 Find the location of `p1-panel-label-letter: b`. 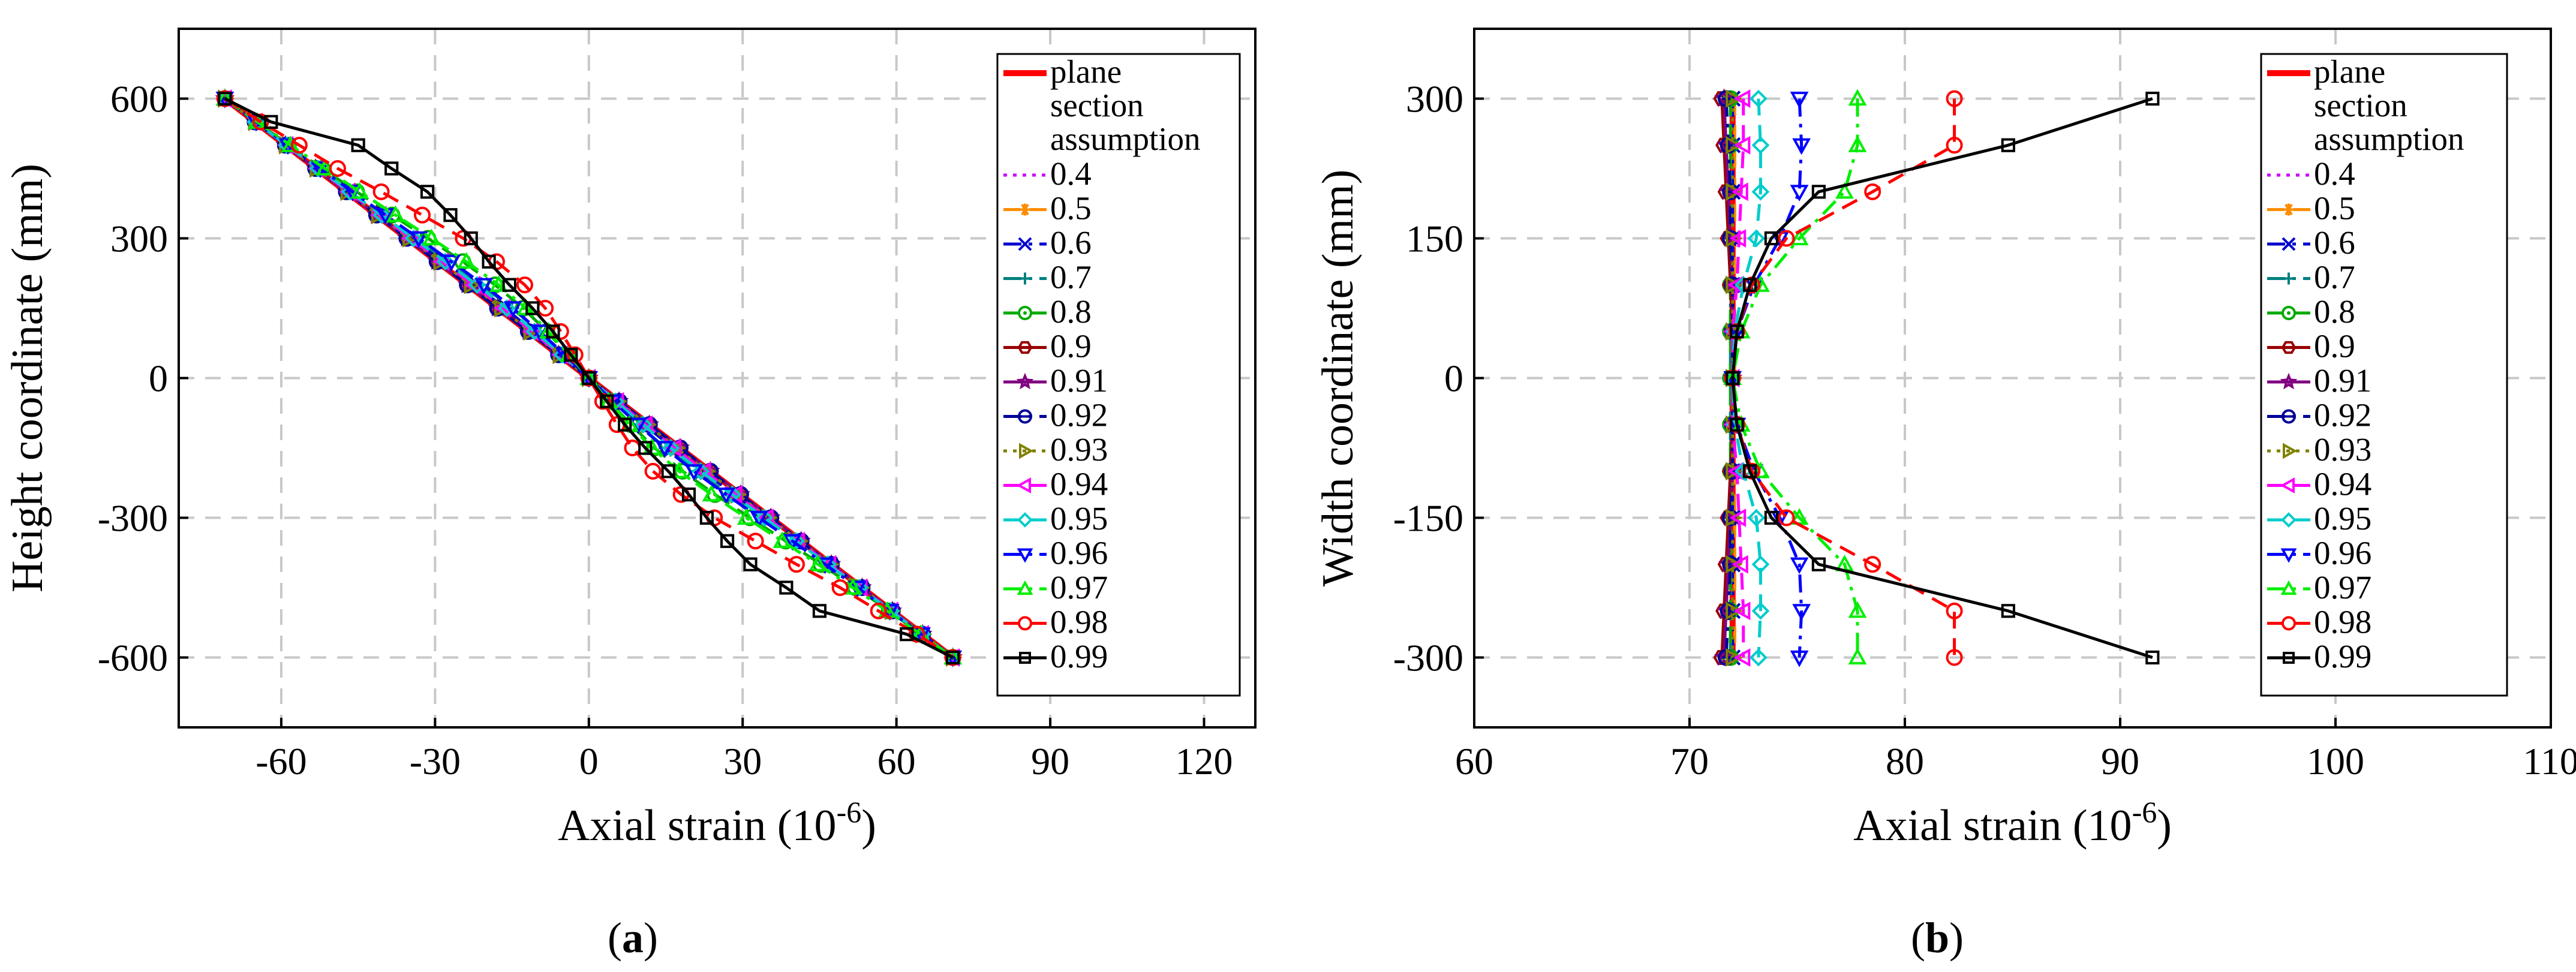

p1-panel-label-letter: b is located at coordinates (1937, 938).